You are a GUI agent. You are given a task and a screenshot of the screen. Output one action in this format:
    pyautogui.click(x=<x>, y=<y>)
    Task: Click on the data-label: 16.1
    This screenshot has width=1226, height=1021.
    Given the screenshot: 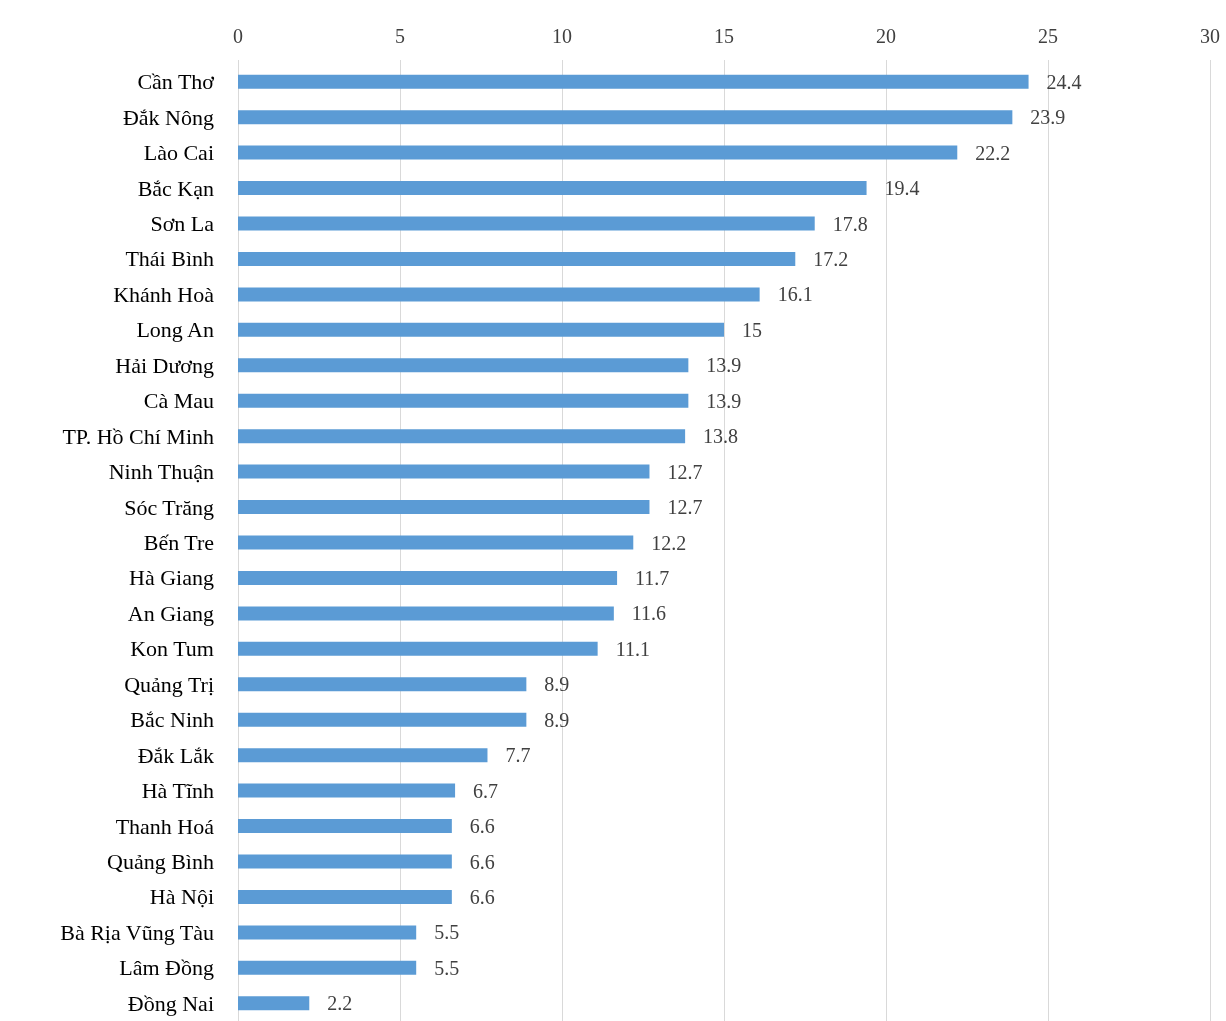 What is the action you would take?
    pyautogui.click(x=795, y=294)
    